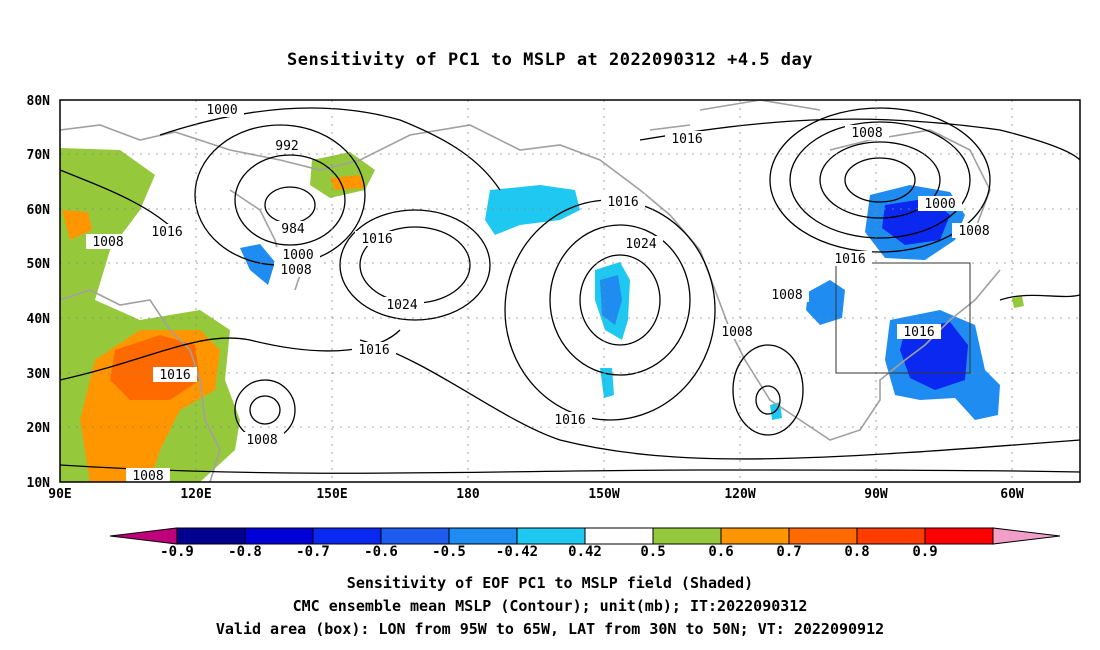  I want to click on colorbar-min-arrow, so click(143, 536).